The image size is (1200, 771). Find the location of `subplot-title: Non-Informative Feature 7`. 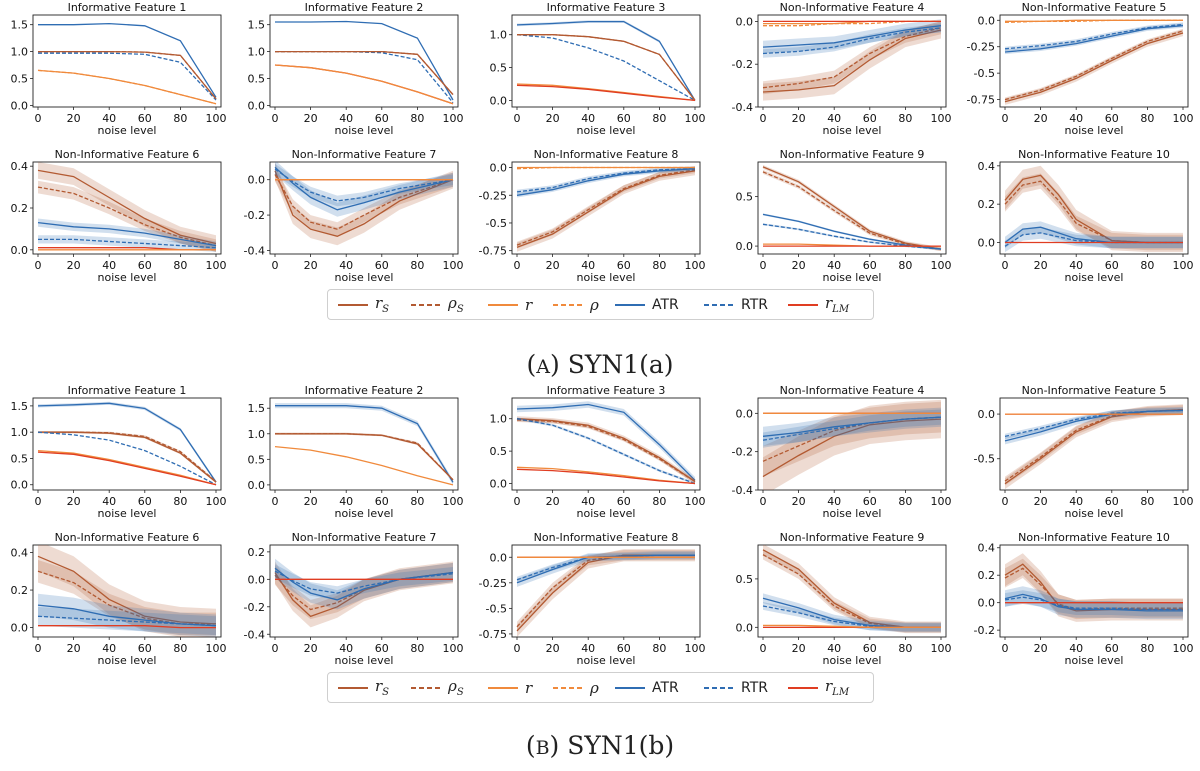

subplot-title: Non-Informative Feature 7 is located at coordinates (364, 537).